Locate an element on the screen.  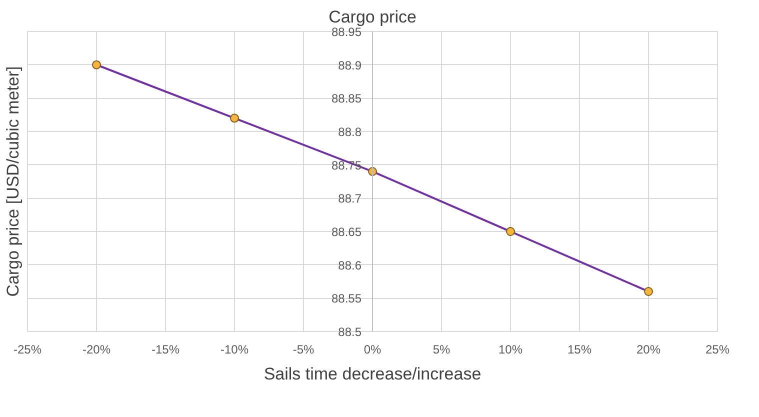
x-tick-label: 25% is located at coordinates (717, 349).